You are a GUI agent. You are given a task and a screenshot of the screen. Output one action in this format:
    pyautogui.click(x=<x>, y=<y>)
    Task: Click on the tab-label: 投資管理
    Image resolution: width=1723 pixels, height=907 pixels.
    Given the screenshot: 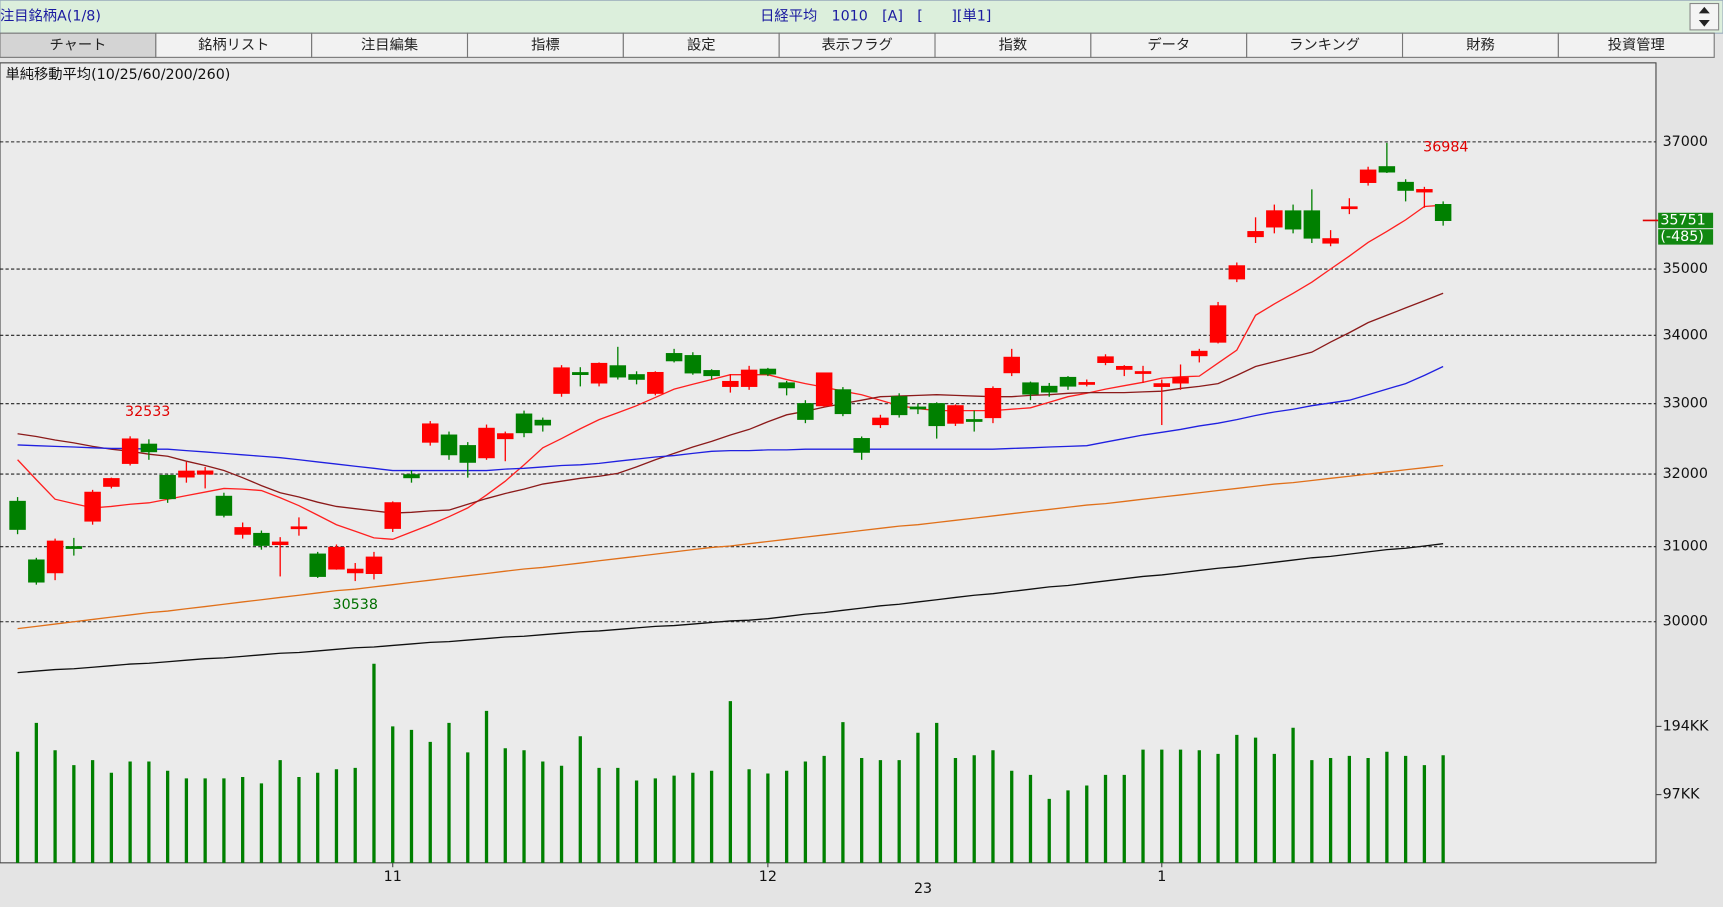 What is the action you would take?
    pyautogui.click(x=1636, y=44)
    